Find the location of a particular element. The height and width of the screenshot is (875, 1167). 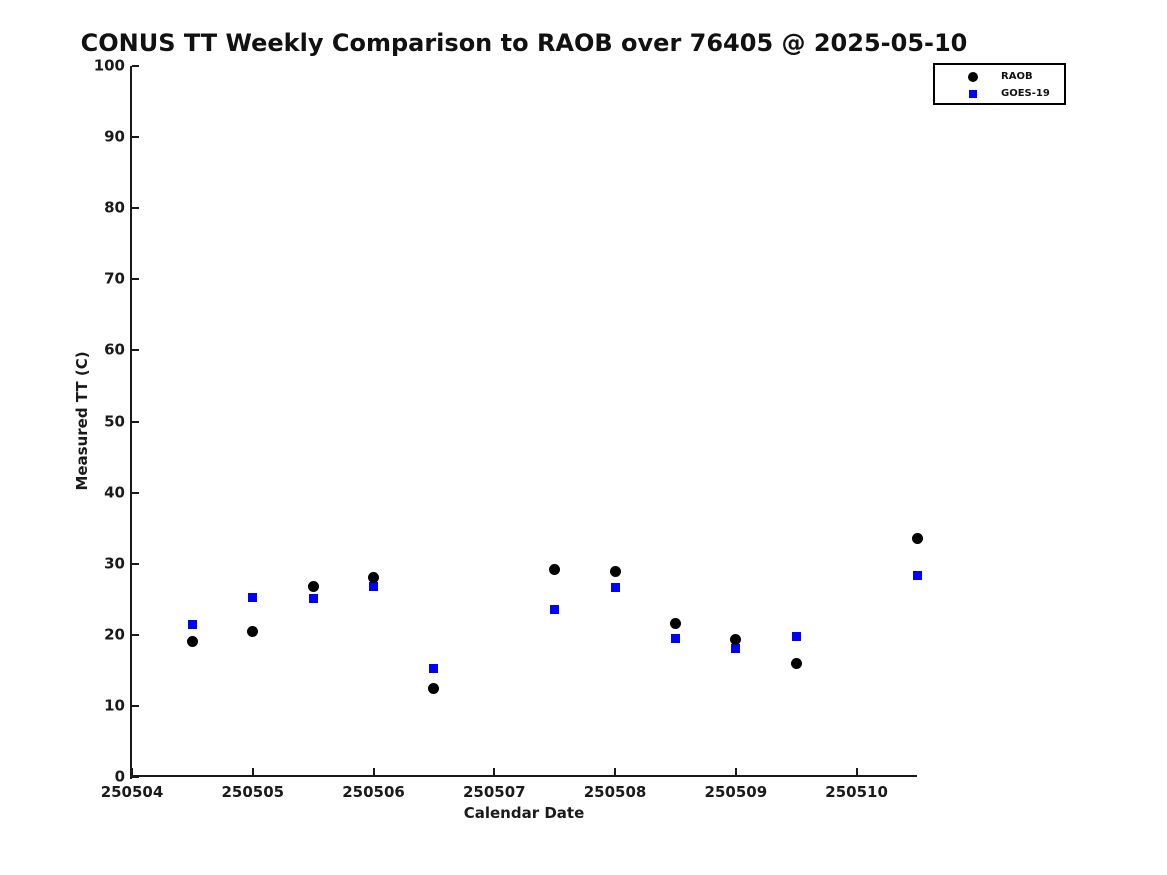

raob-circle-marker-icon is located at coordinates (973, 76).